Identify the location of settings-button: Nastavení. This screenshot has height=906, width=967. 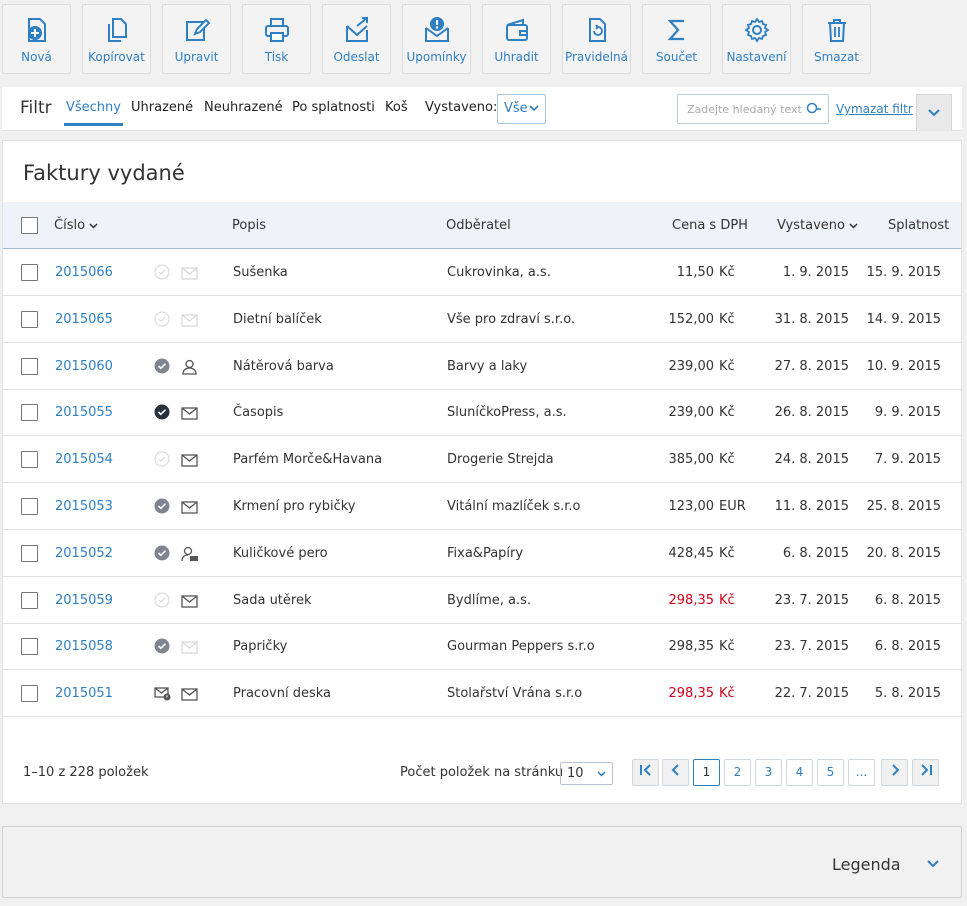
(756, 39).